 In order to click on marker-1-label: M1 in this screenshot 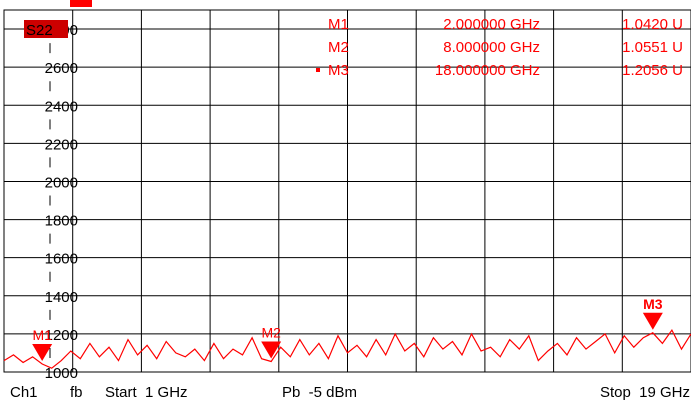, I will do `click(42, 335)`.